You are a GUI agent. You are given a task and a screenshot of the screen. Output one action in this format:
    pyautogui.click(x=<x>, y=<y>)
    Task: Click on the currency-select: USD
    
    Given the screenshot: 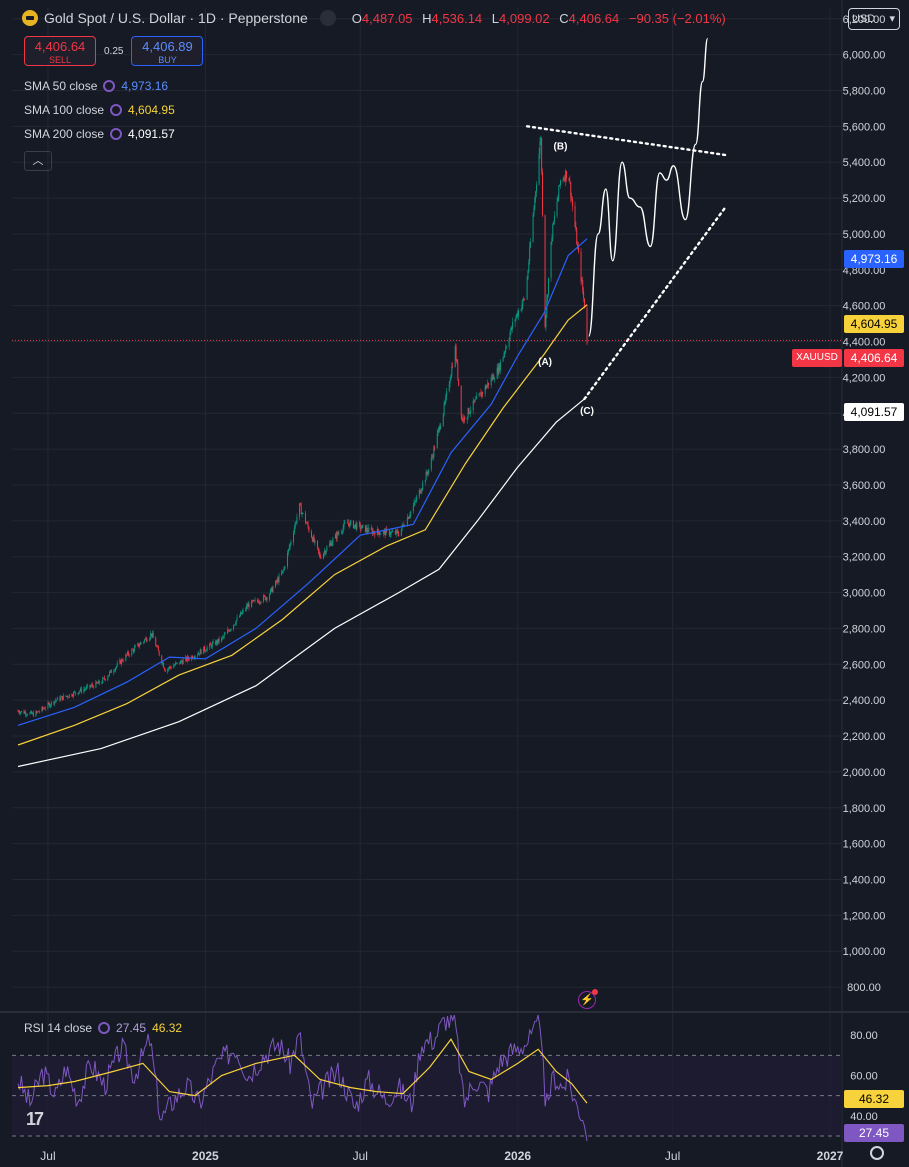 What is the action you would take?
    pyautogui.click(x=874, y=19)
    